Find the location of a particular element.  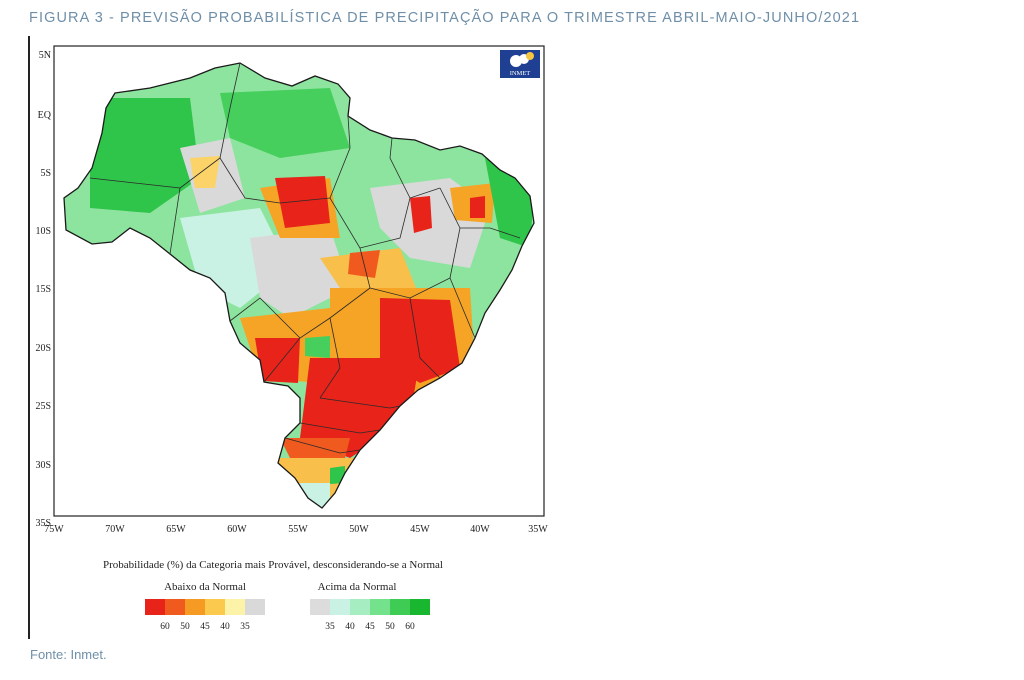

figure-source: Fonte: Inmet. is located at coordinates (68, 654).